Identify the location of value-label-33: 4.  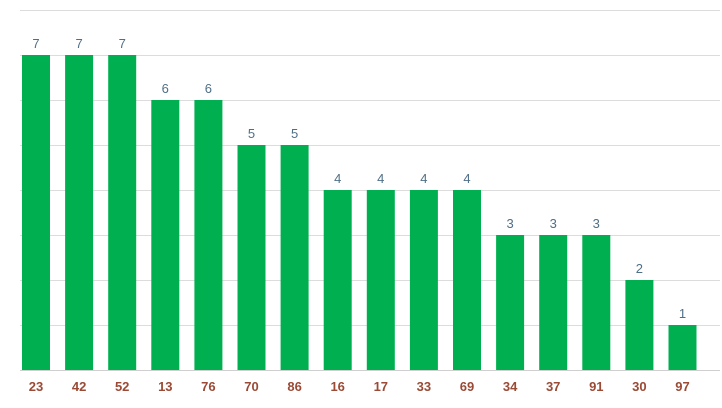
(423, 178).